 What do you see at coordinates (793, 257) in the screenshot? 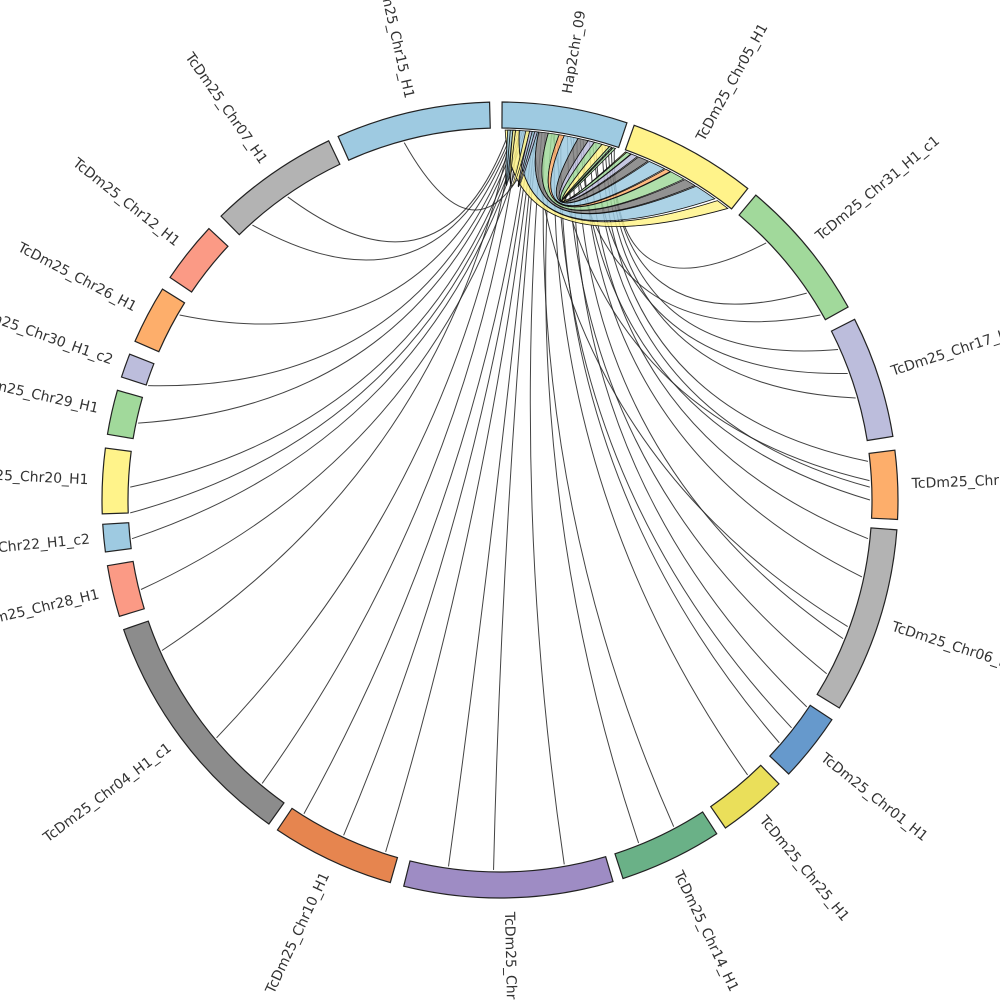
I see `segment-tcdm25-chr31-h1-c1` at bounding box center [793, 257].